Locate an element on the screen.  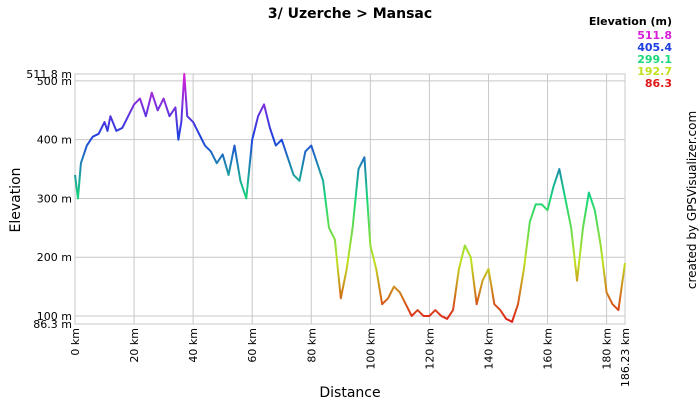
credit: created by GPSVisualizer.com is located at coordinates (692, 200).